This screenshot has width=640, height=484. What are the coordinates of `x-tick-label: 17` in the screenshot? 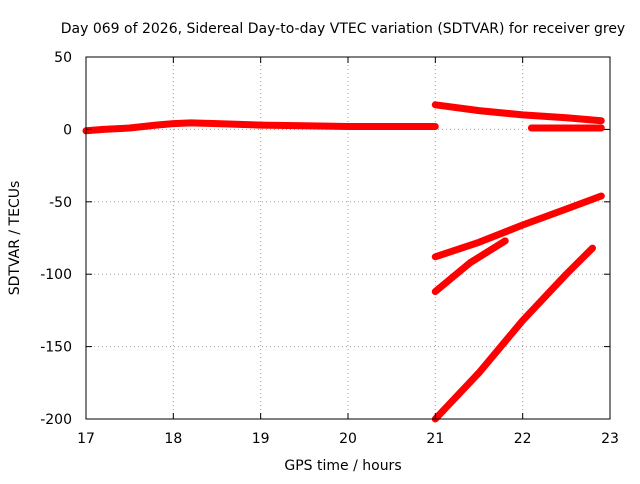 It's located at (86, 439).